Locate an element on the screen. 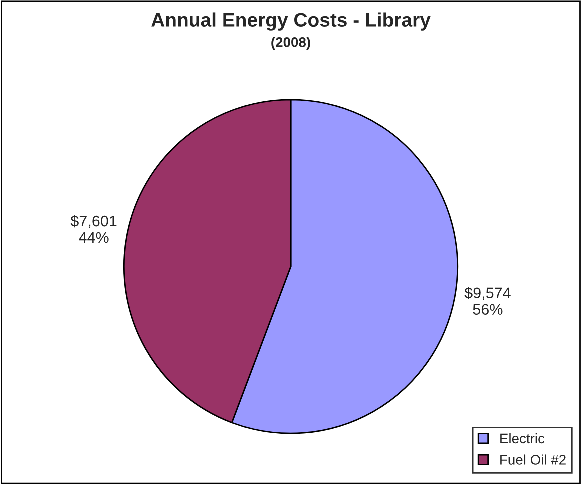 This screenshot has width=582, height=485. data-label: $9,574 56% is located at coordinates (487, 301).